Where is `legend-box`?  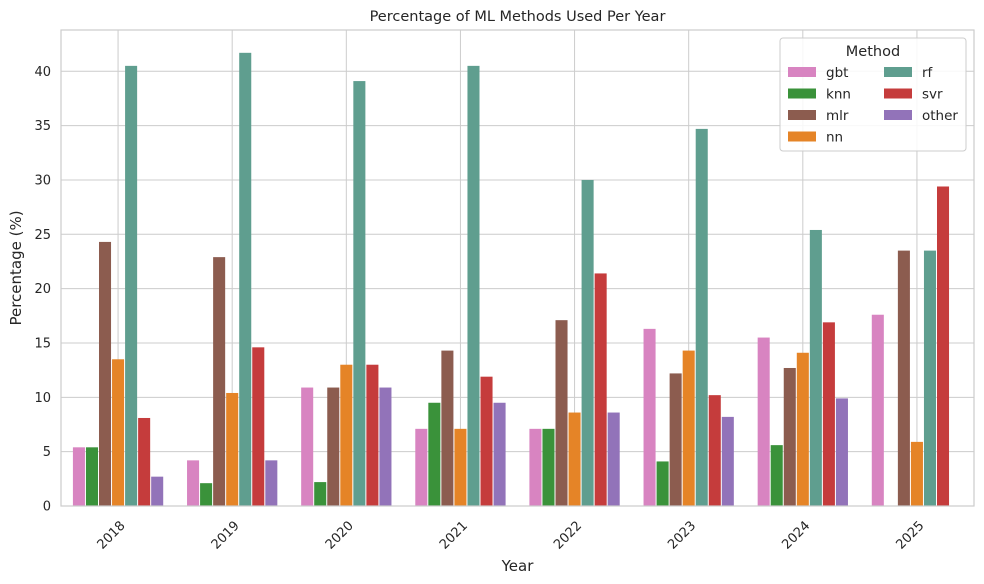
legend-box is located at coordinates (873, 94).